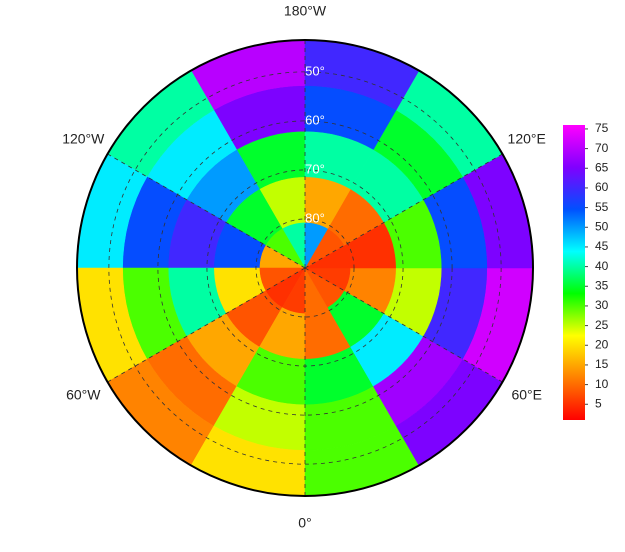  I want to click on colorbar-tick-label: 30, so click(602, 305).